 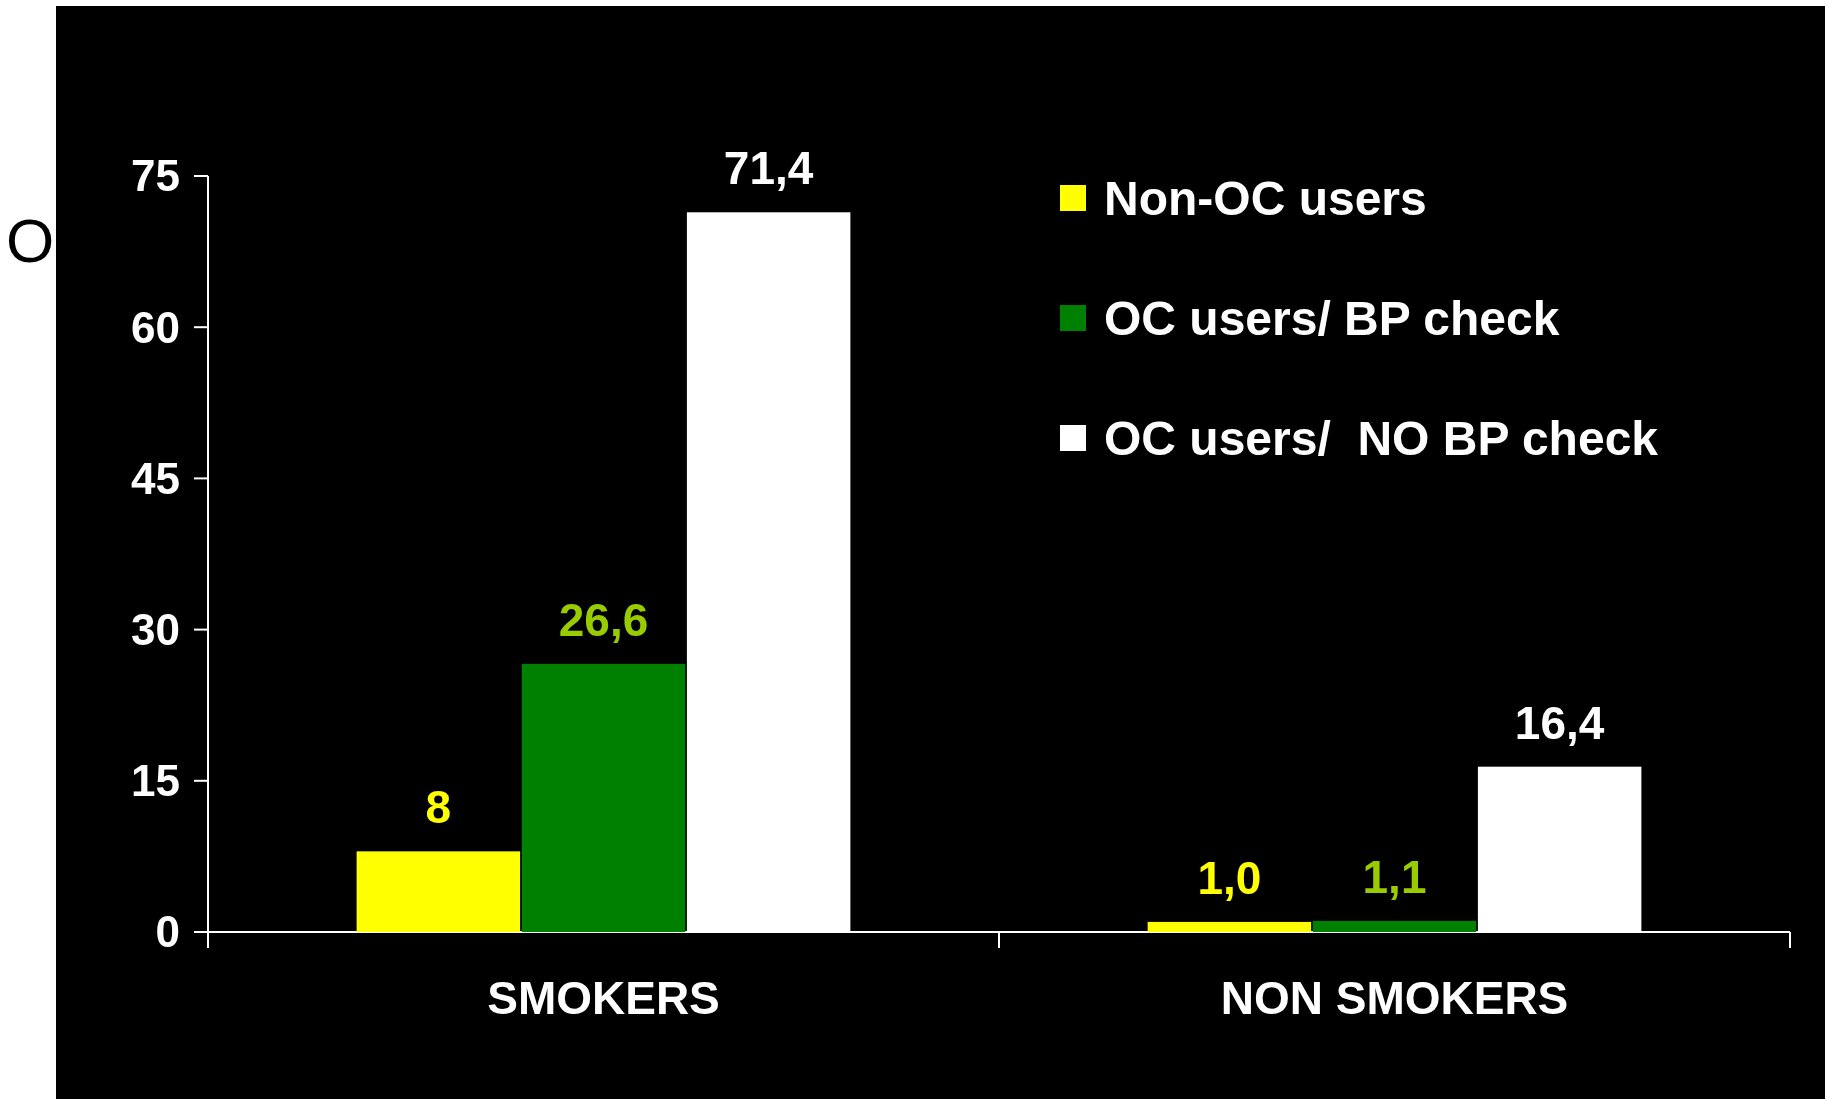 What do you see at coordinates (1332, 318) in the screenshot?
I see `legend-label: OC users/ BP check` at bounding box center [1332, 318].